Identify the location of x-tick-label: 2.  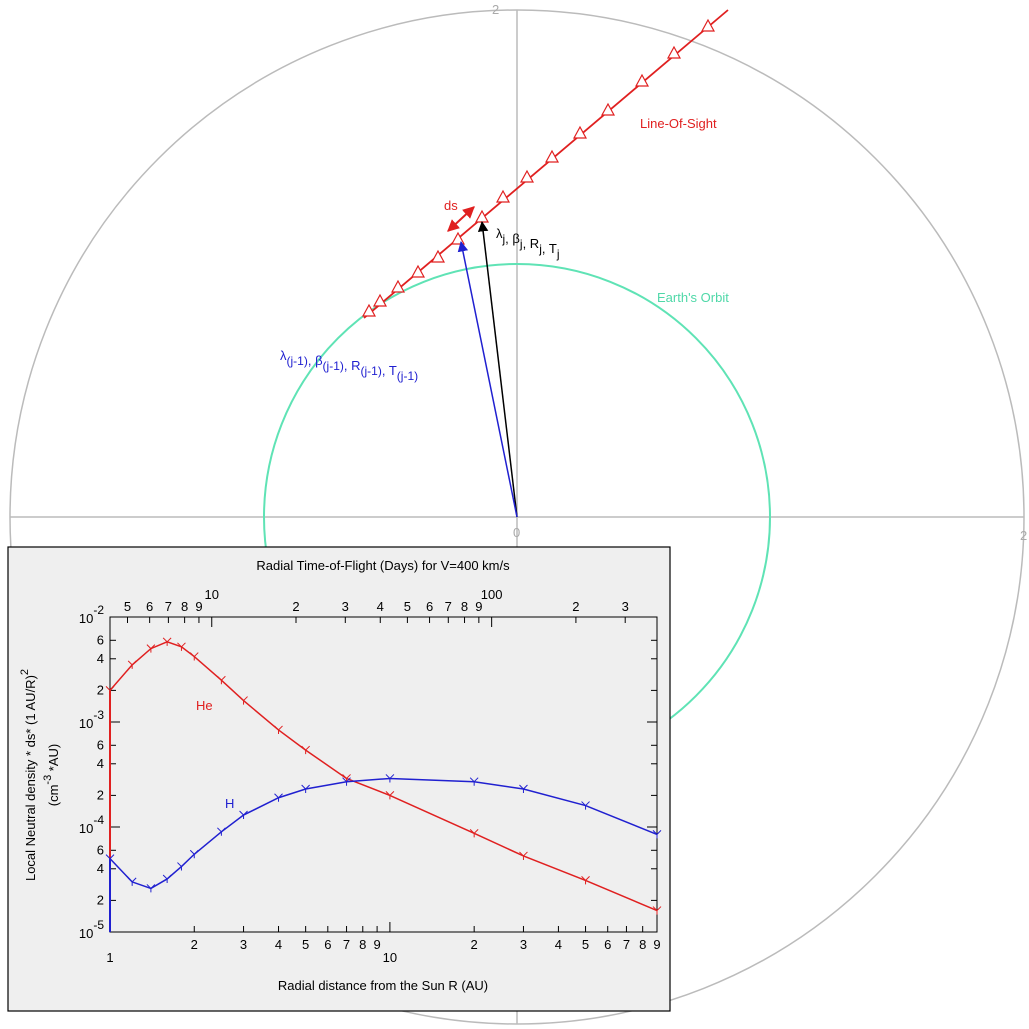
(474, 944).